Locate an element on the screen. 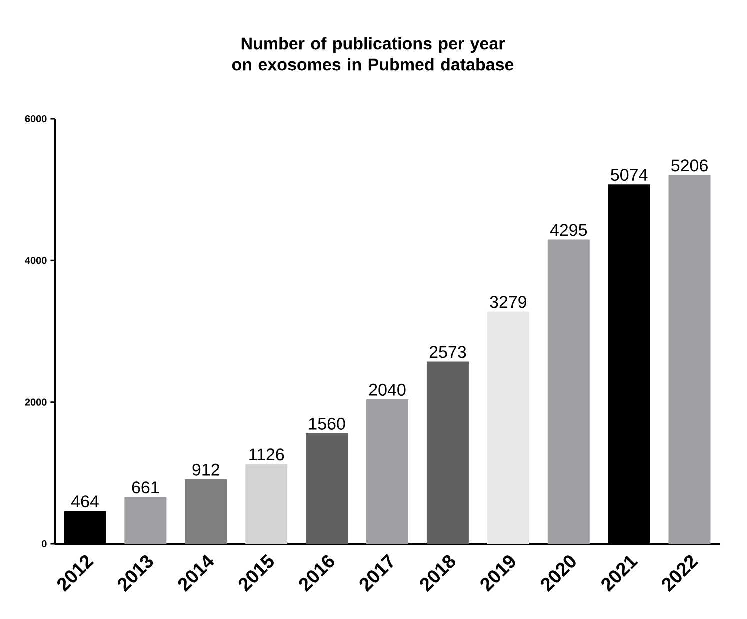 The height and width of the screenshot is (619, 747). data-label: 2040 is located at coordinates (387, 390).